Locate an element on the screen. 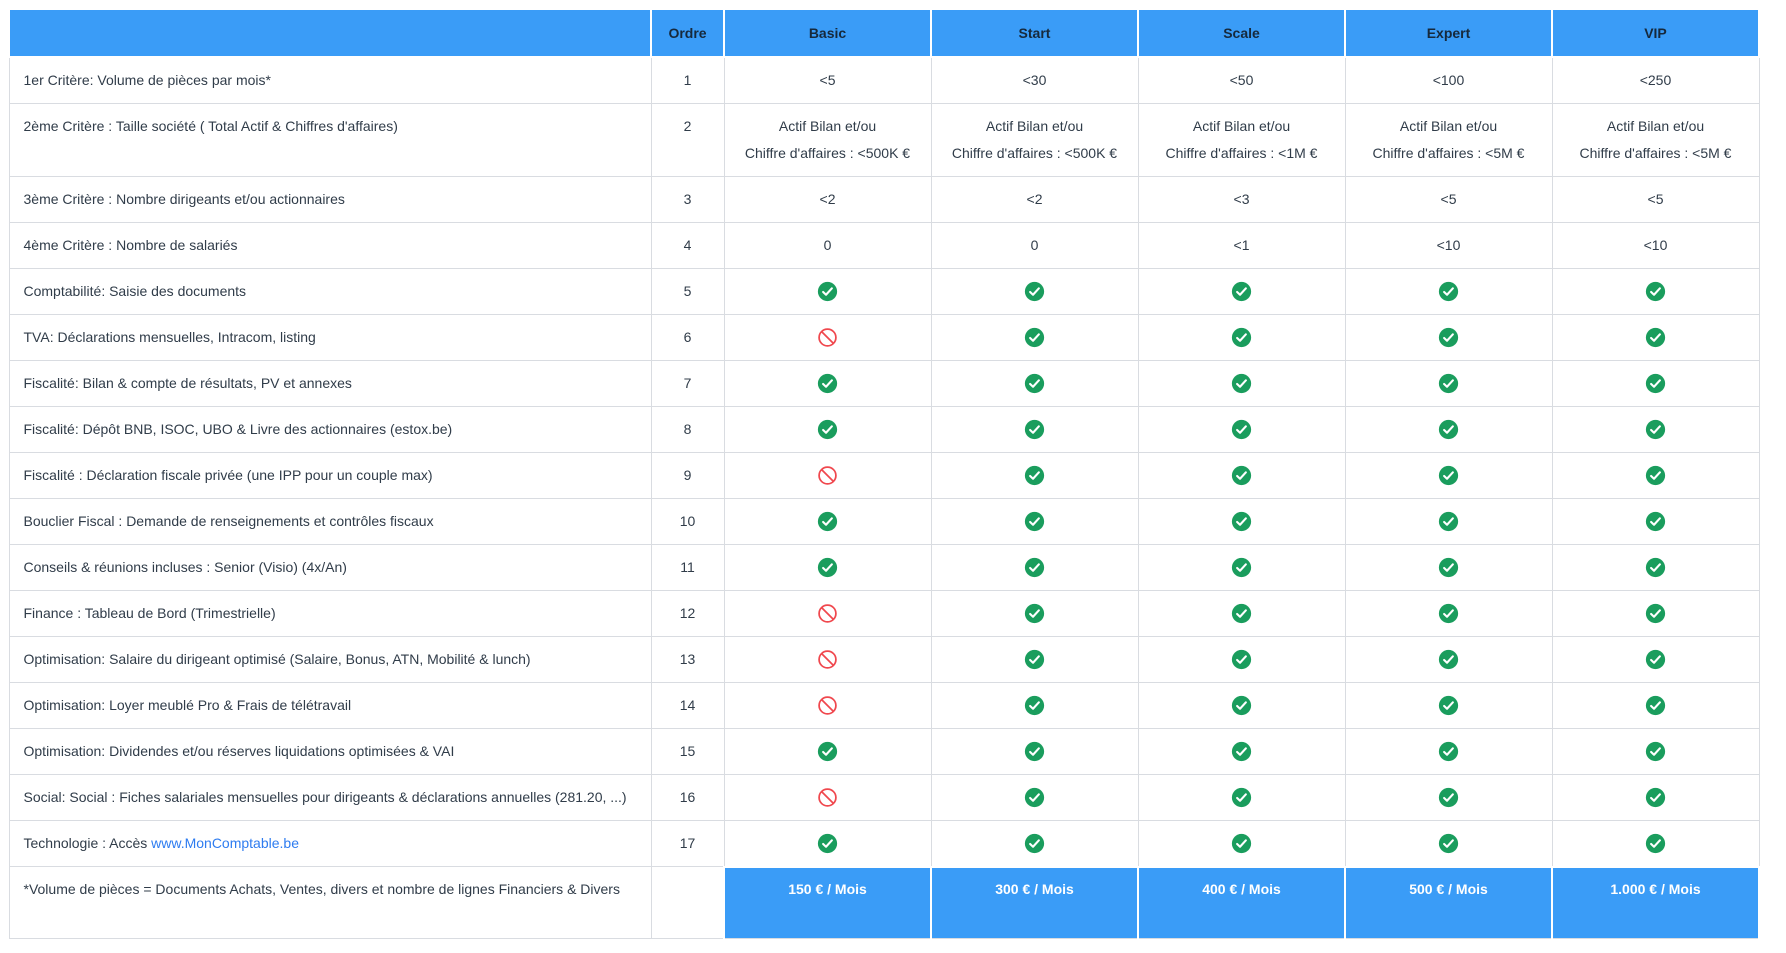  ordre-cell: 11 is located at coordinates (687, 567).